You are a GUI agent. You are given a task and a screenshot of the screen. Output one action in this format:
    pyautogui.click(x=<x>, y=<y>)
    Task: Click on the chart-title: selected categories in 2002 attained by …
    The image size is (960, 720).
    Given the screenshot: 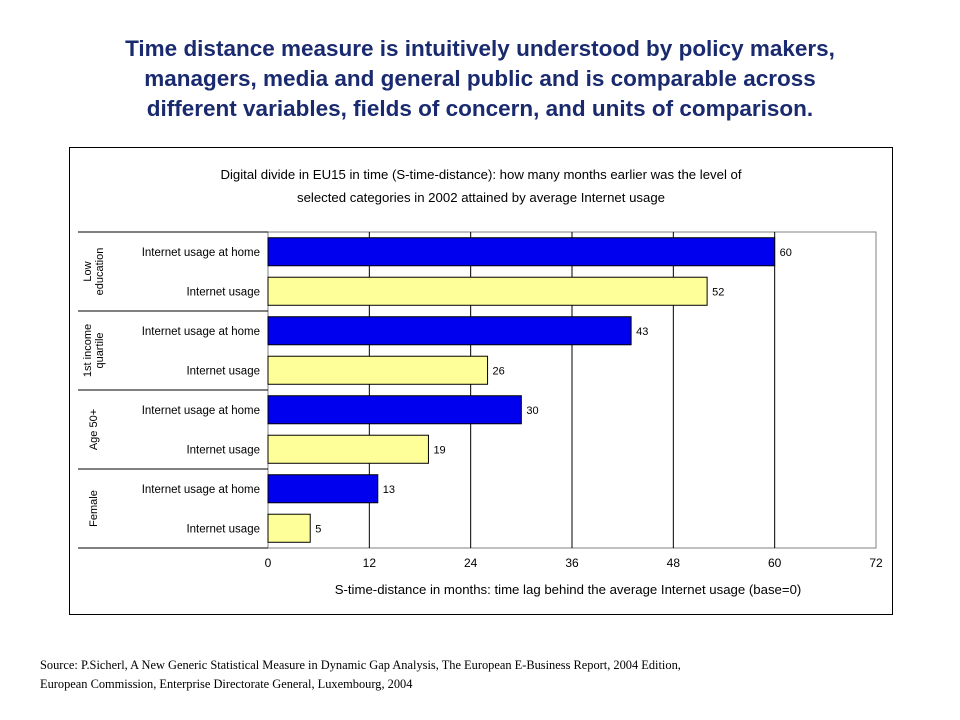 What is the action you would take?
    pyautogui.click(x=481, y=197)
    